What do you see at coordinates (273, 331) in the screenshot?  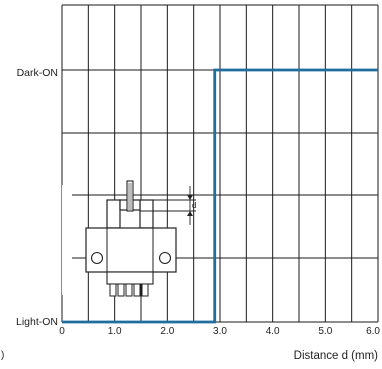 I see `x-tick-label: 4.0` at bounding box center [273, 331].